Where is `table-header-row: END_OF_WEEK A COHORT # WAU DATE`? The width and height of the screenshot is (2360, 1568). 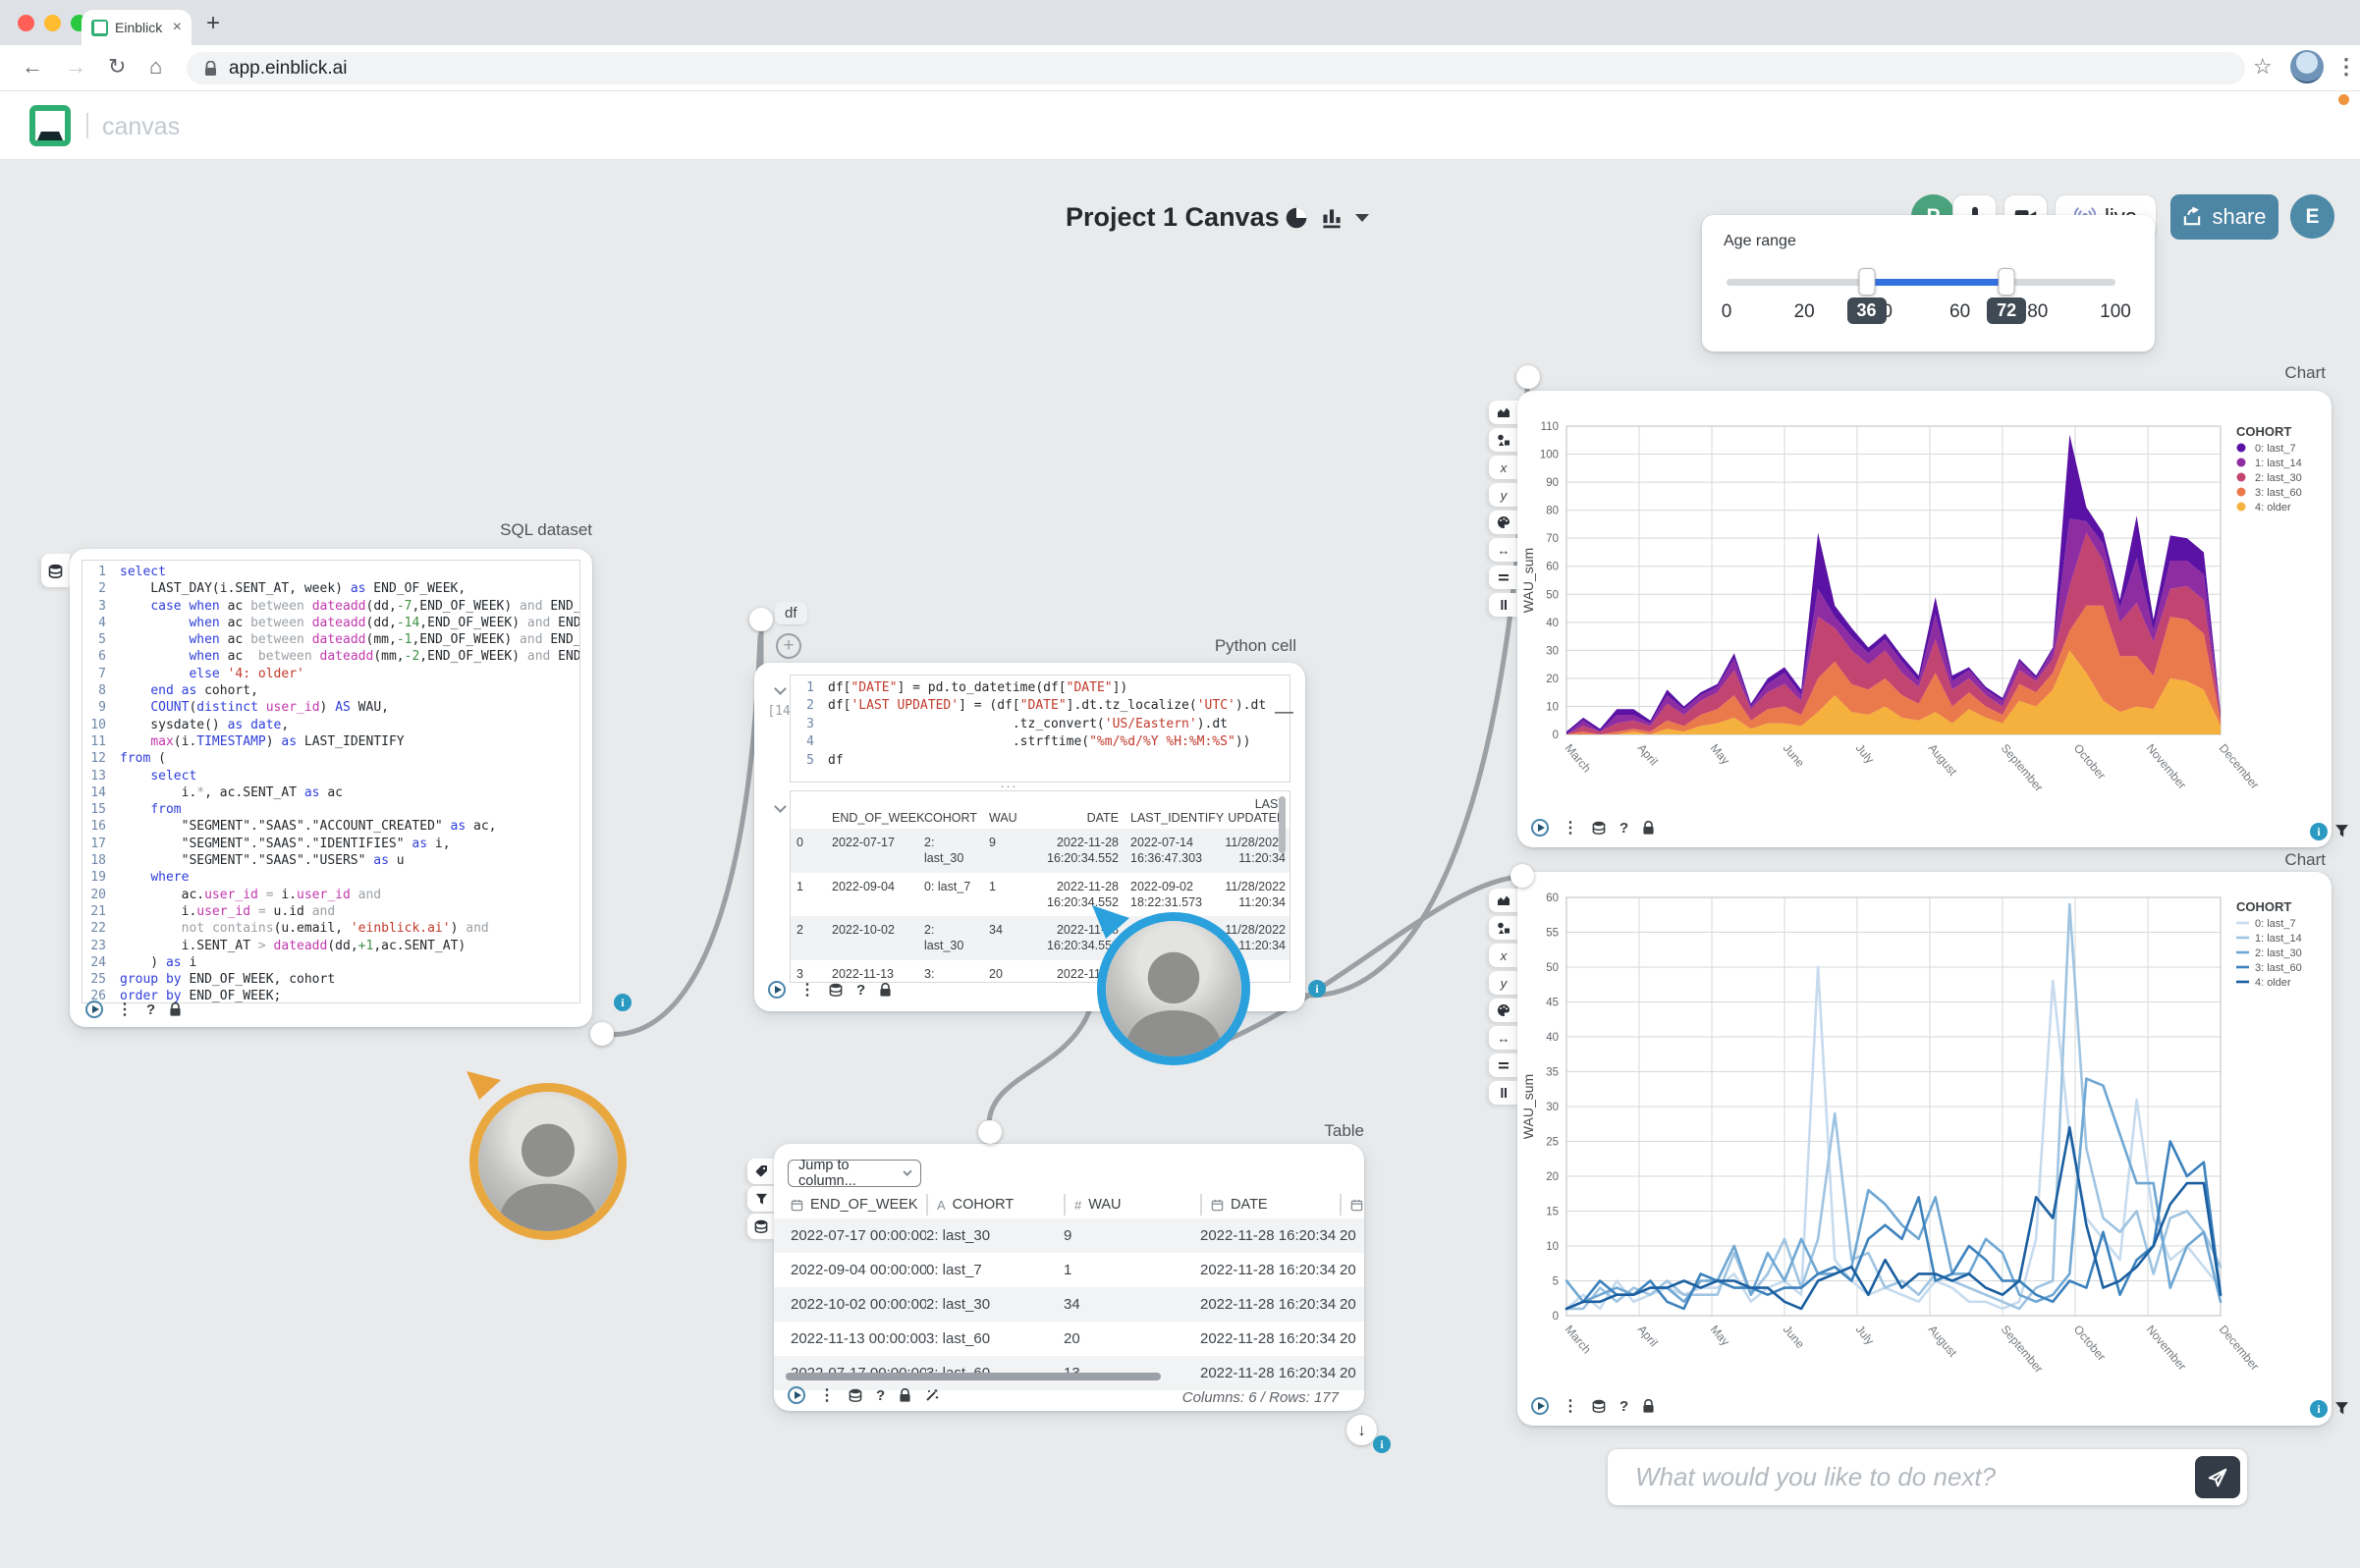 table-header-row: END_OF_WEEK A COHORT # WAU DATE is located at coordinates (1069, 1204).